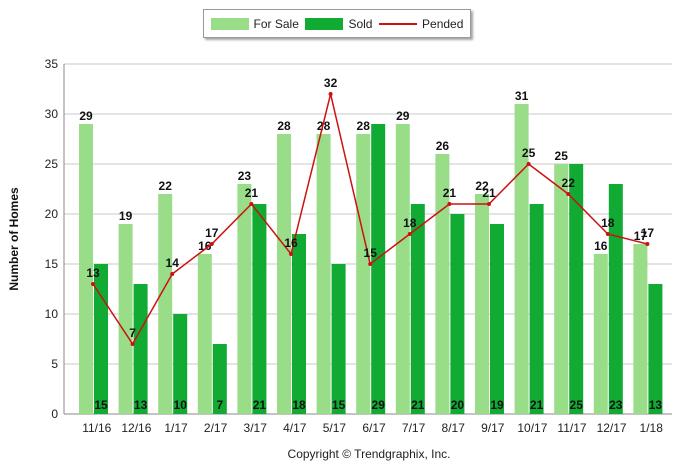 The width and height of the screenshot is (693, 469). I want to click on data-label-sold: 18, so click(299, 405).